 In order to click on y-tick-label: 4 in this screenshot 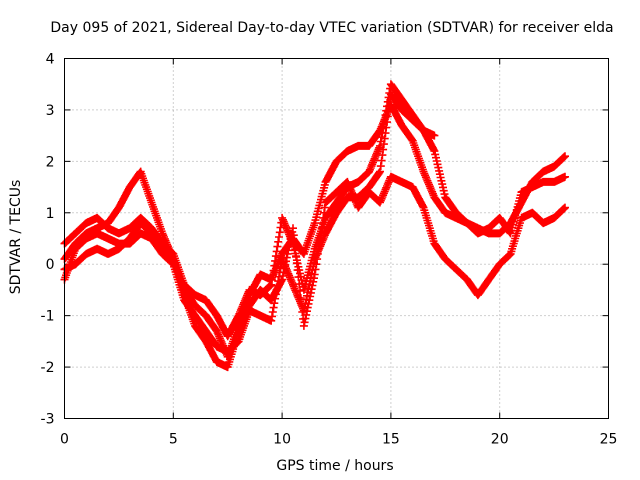, I will do `click(50, 60)`.